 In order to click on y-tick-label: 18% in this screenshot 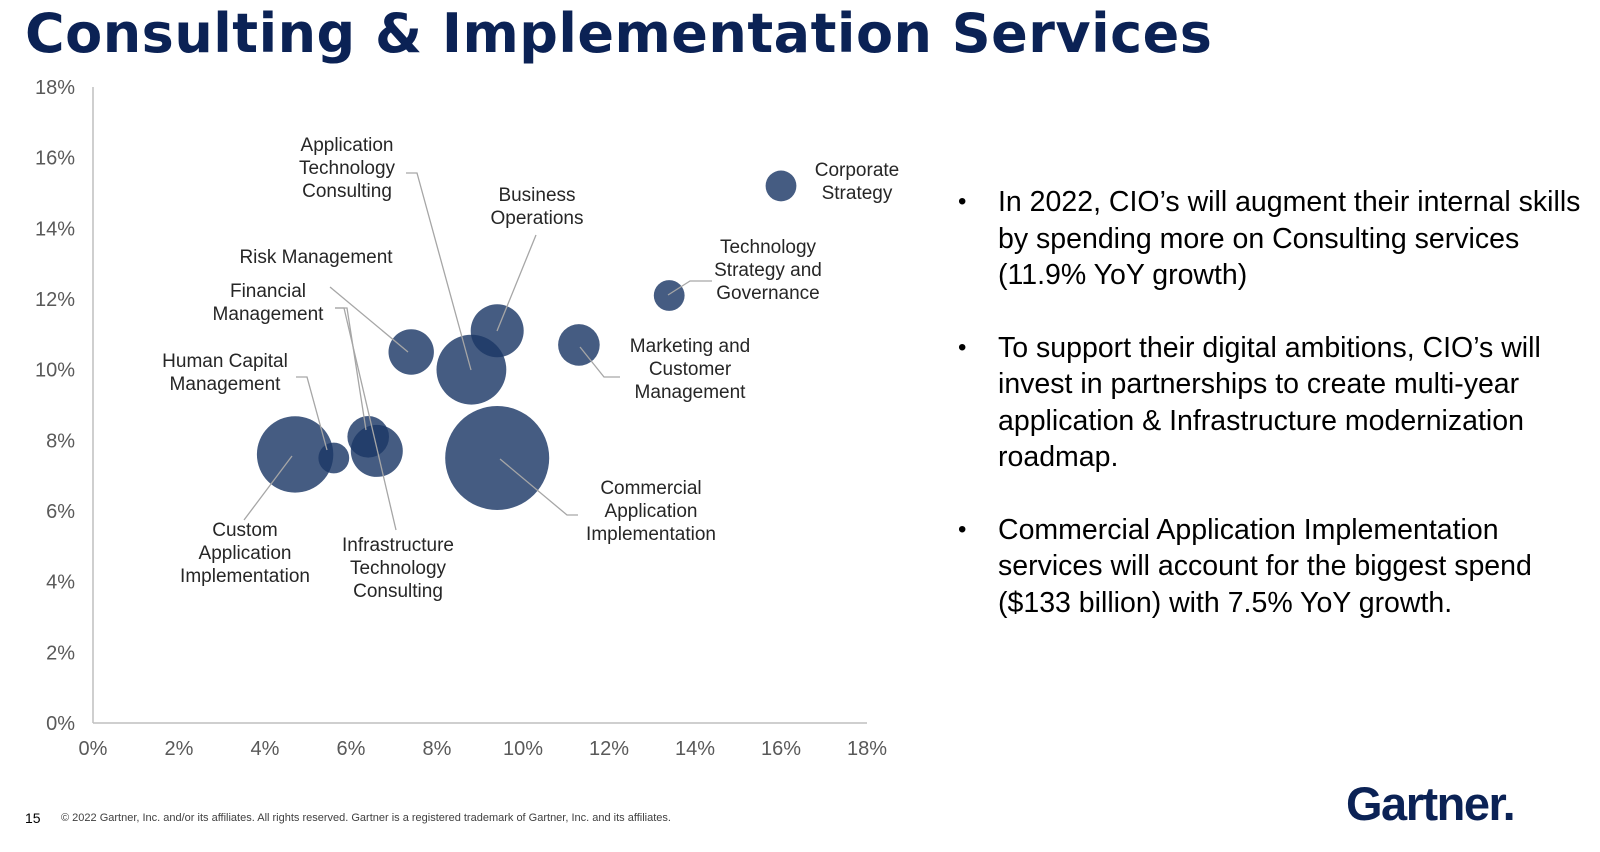, I will do `click(55, 88)`.